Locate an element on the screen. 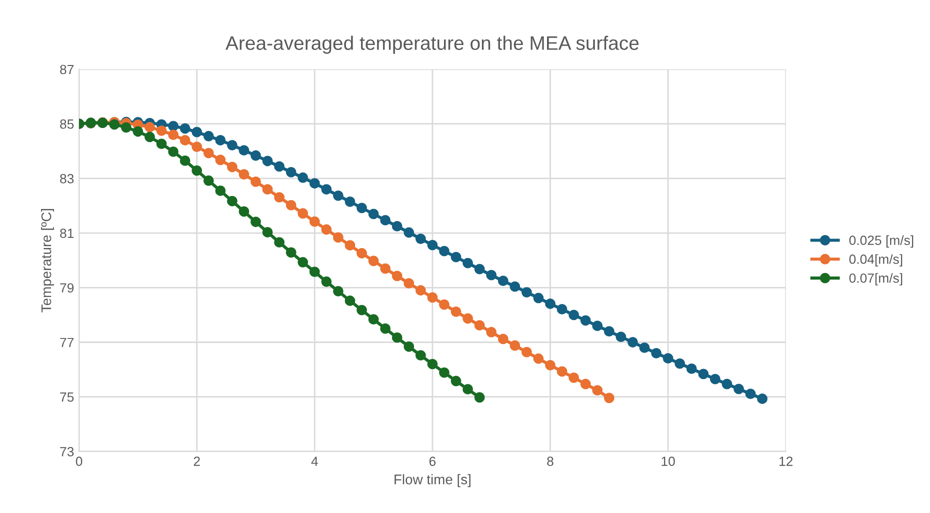 This screenshot has height=513, width=930. x-tick-label: 10 is located at coordinates (668, 461).